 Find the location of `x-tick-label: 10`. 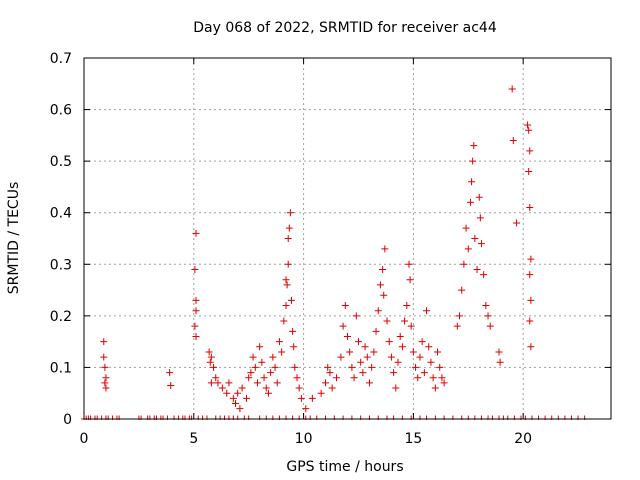

x-tick-label: 10 is located at coordinates (304, 439).